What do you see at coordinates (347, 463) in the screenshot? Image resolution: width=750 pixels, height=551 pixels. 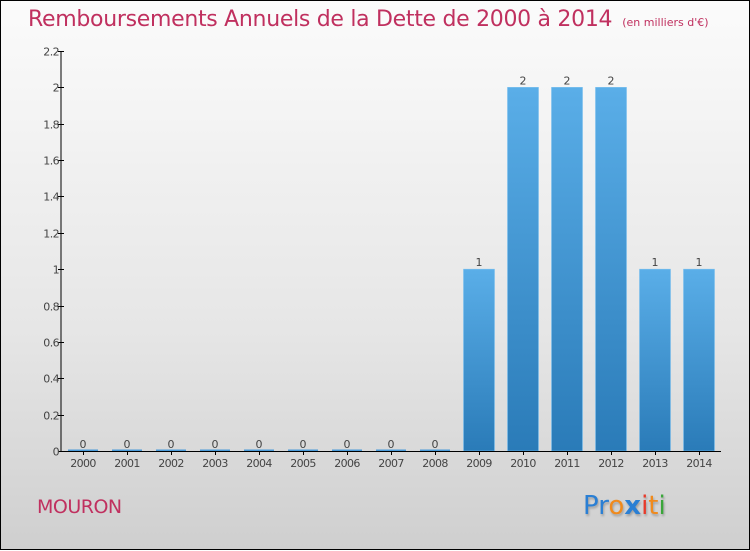 I see `x-tick-label: 2006` at bounding box center [347, 463].